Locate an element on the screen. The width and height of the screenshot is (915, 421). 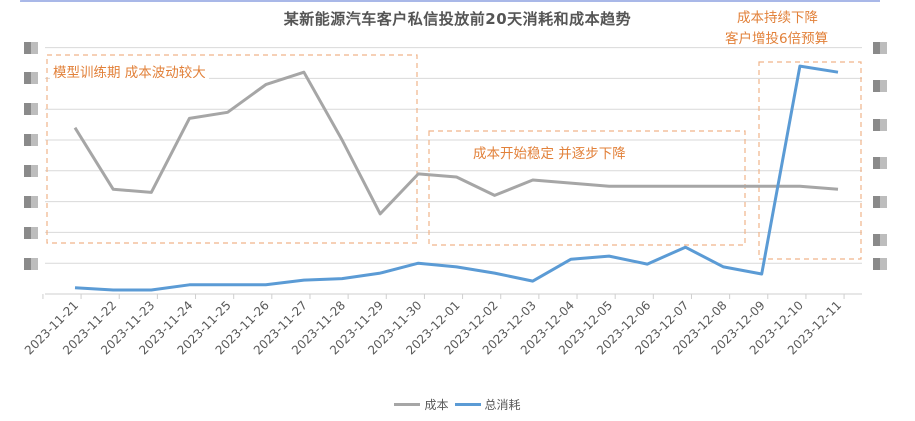
legend-item-spend: 总消耗 is located at coordinates (487, 404).